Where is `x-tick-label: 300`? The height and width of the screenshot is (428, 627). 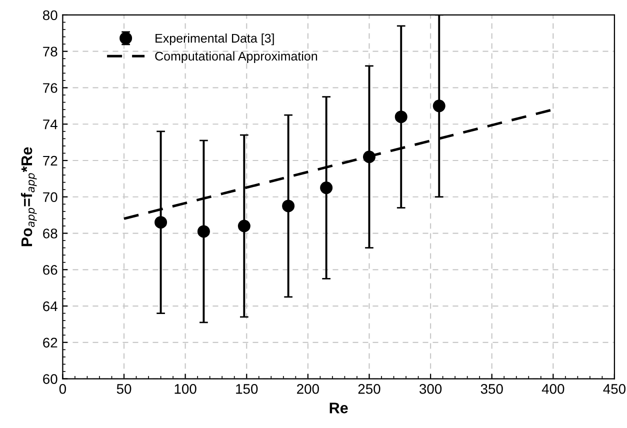
x-tick-label: 300 is located at coordinates (430, 389).